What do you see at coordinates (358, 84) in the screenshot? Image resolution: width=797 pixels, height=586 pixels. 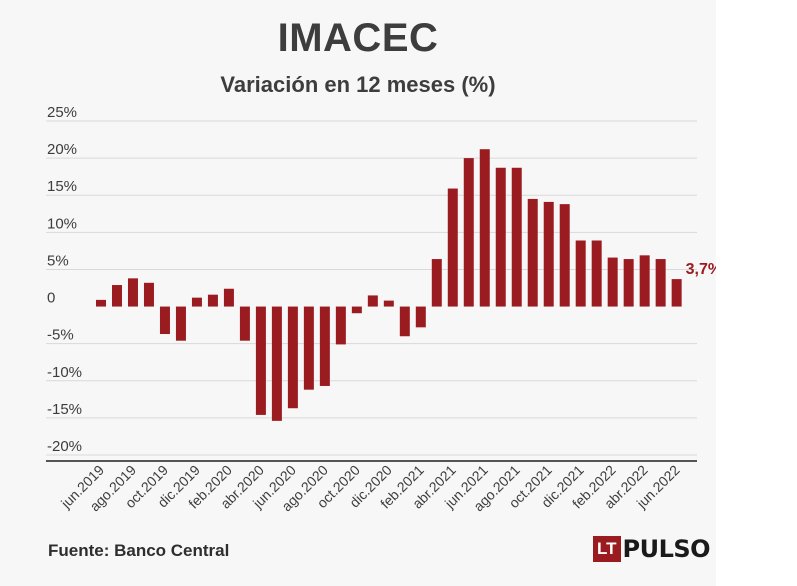 I see `chart-subtitle: Variación en 12 meses (%)` at bounding box center [358, 84].